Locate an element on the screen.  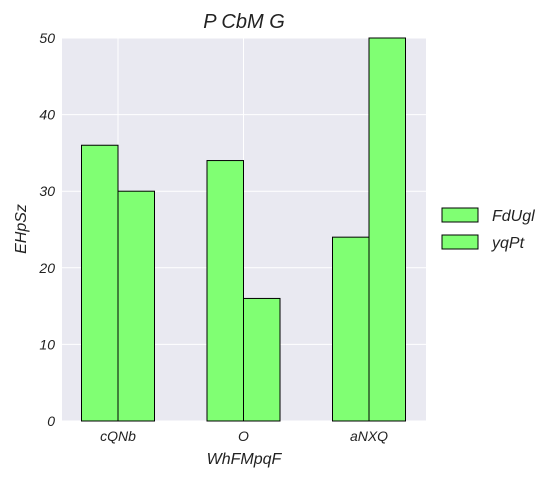
y-tick-label: 10 is located at coordinates (47, 344).